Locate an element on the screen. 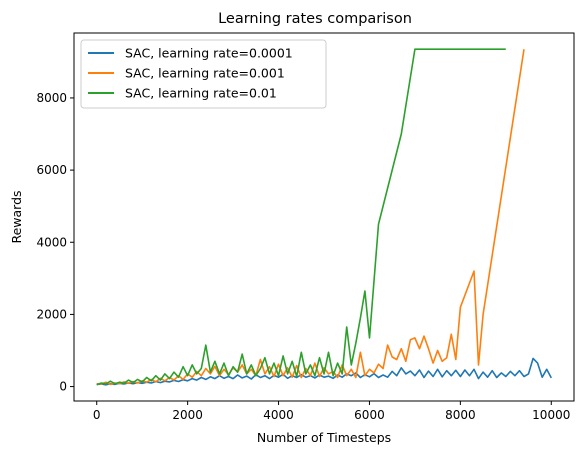  x-tick-label: 8000 is located at coordinates (460, 415).